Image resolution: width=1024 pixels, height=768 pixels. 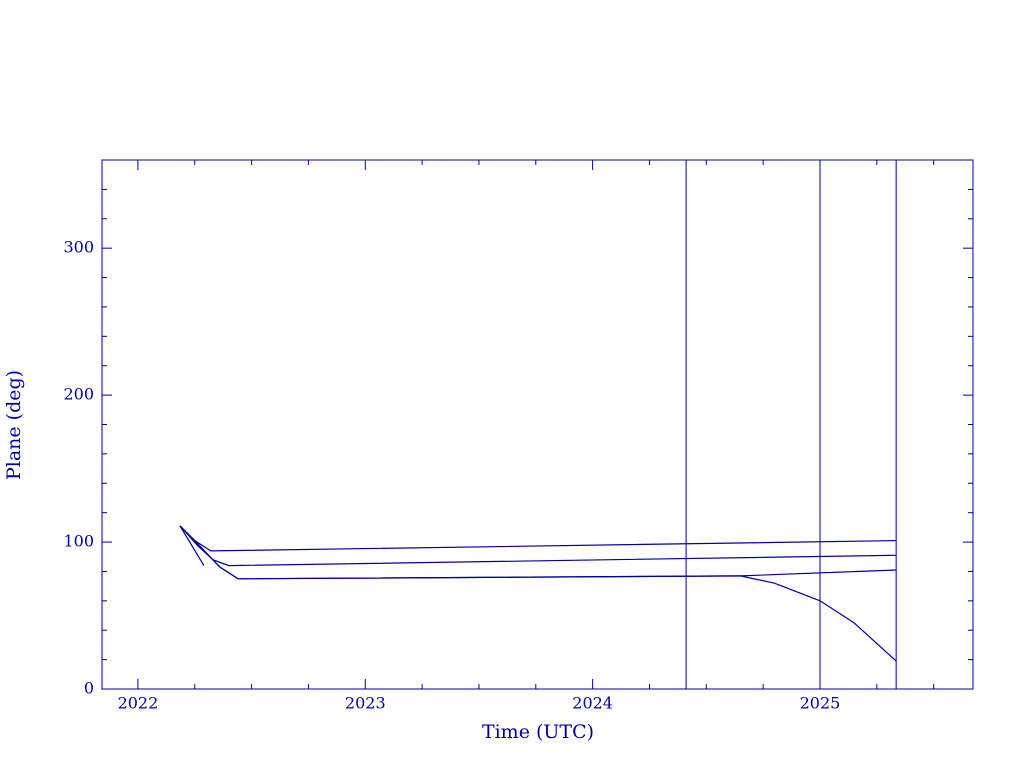 I want to click on y-tick-label: 0, so click(x=89, y=688).